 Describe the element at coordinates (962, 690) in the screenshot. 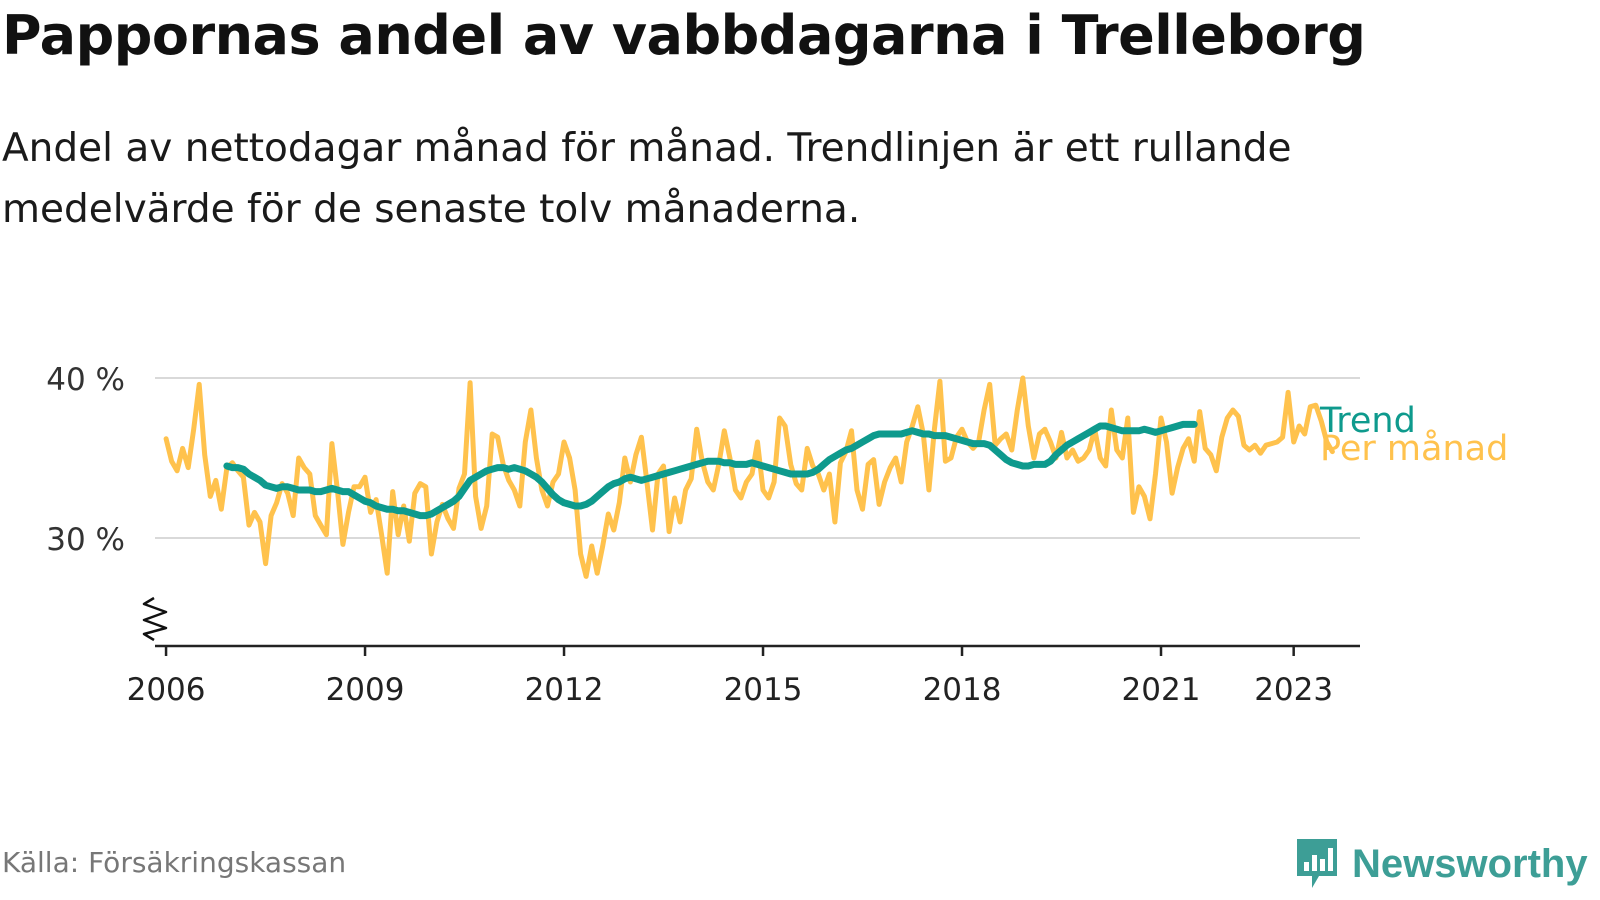

I see `x-tick-label: 2018` at that location.